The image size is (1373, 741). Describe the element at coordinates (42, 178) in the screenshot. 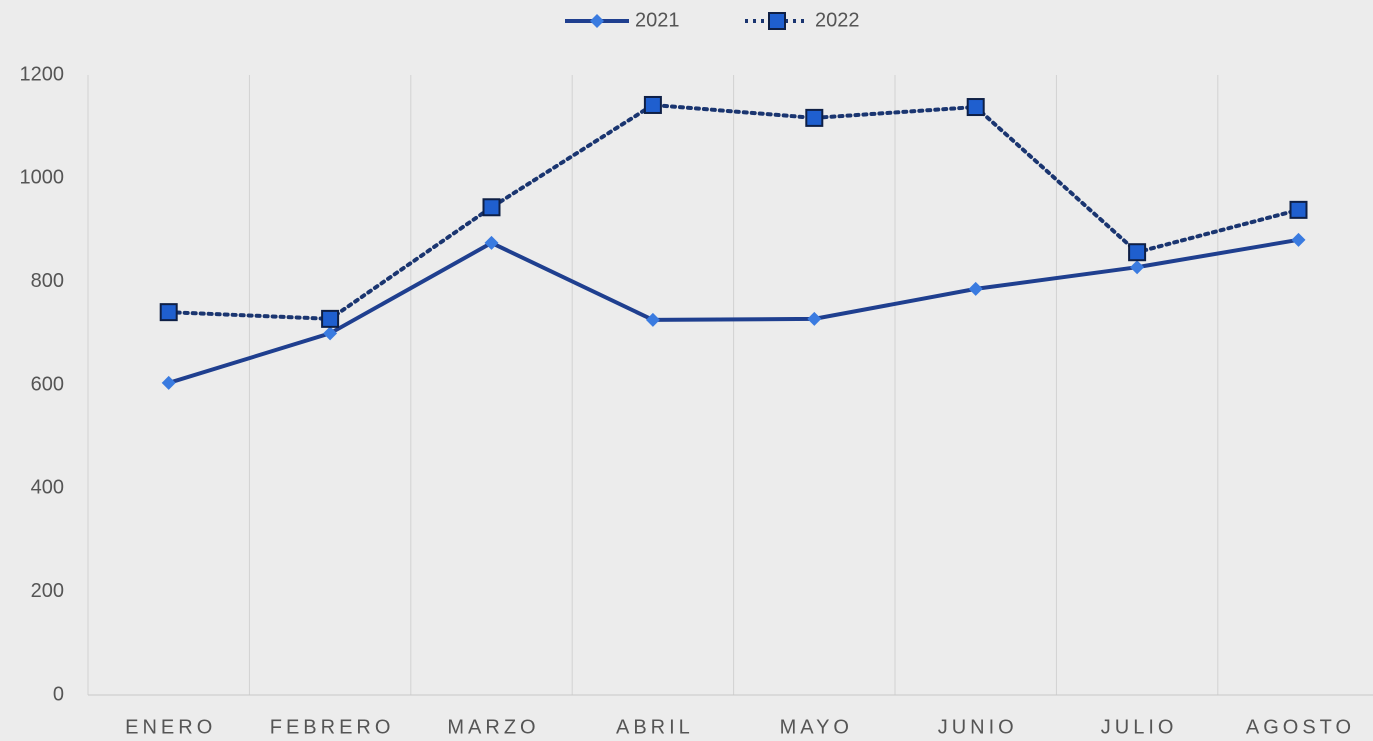

I see `y-tick-label: 1000` at that location.